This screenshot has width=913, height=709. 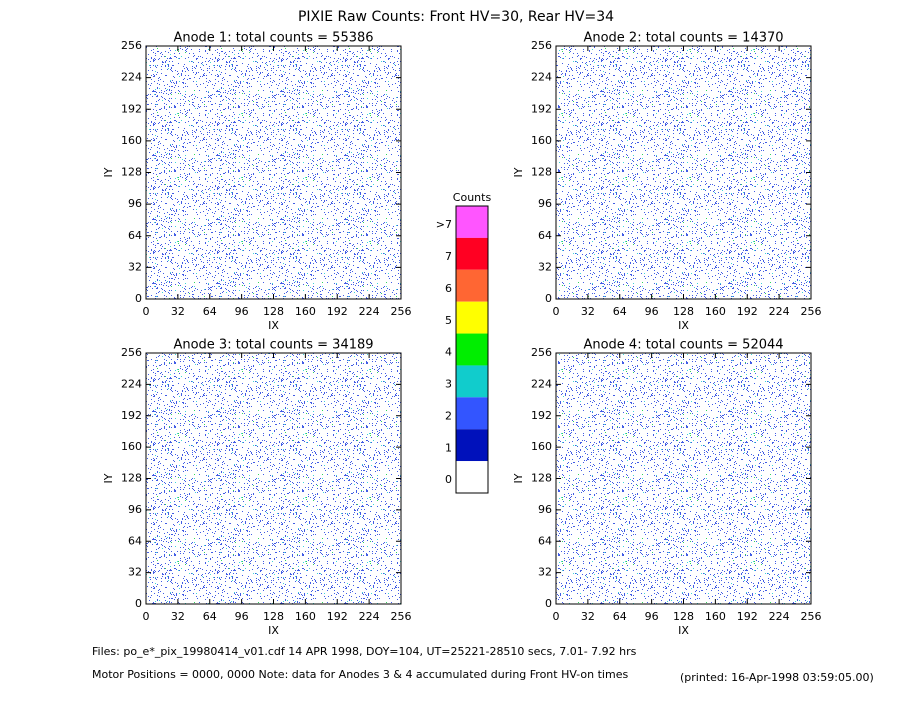 I want to click on colorbar-label: 7, so click(x=448, y=256).